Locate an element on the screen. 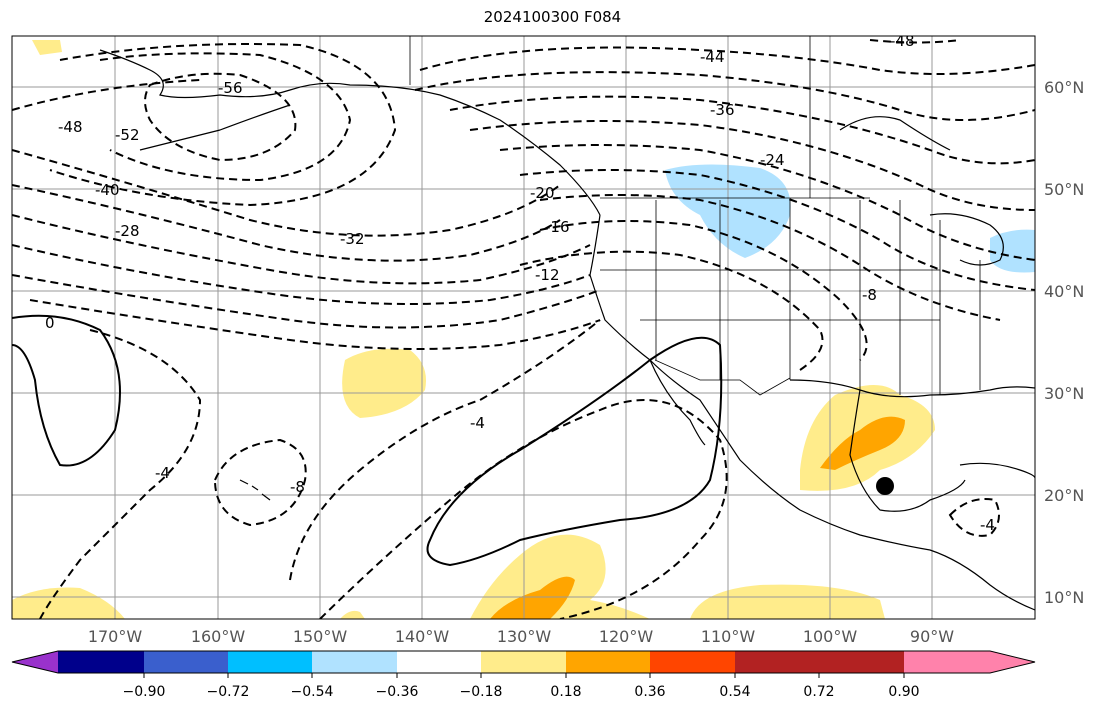  contour-label: -24 is located at coordinates (772, 160).